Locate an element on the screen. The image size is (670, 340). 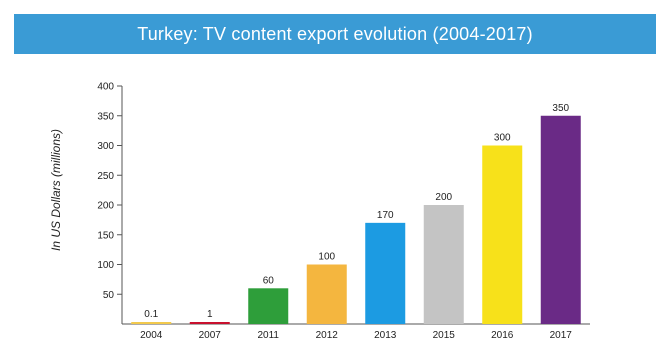
y-tick-label: 400 is located at coordinates (105, 87).